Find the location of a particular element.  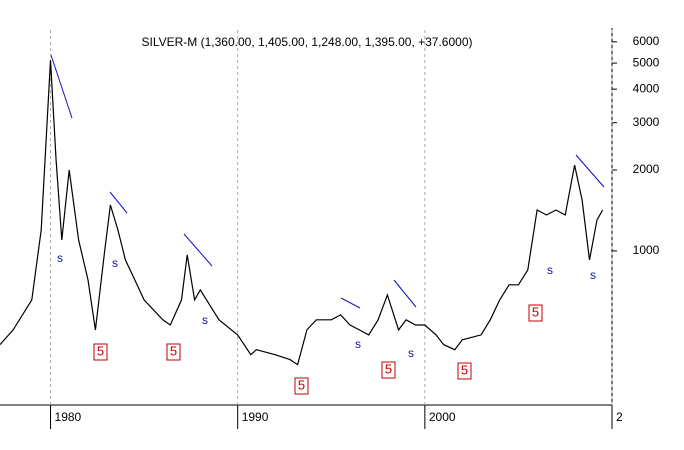

y-tick-label: 6000 is located at coordinates (646, 41).